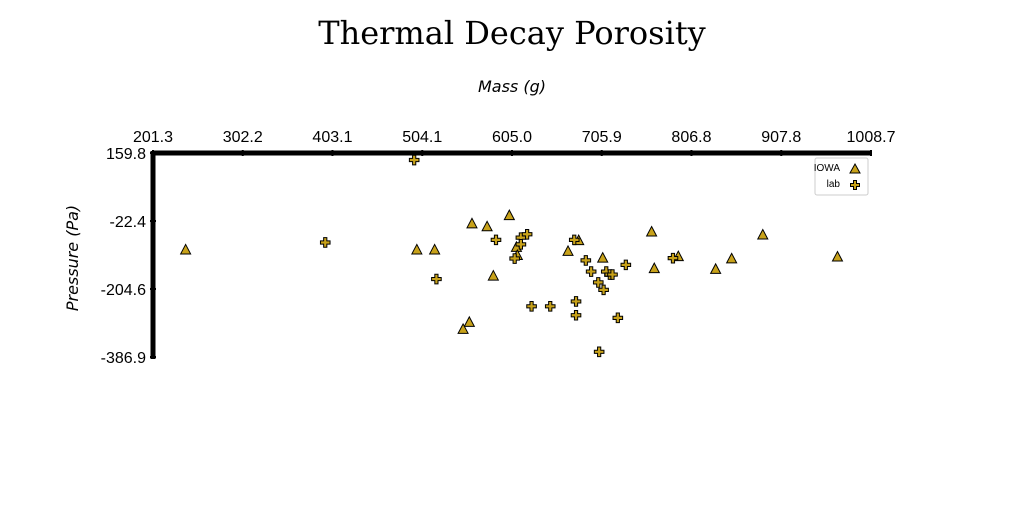 This screenshot has width=1024, height=512. Describe the element at coordinates (72, 258) in the screenshot. I see `y-axis-label: Pressure (Pa)` at that location.